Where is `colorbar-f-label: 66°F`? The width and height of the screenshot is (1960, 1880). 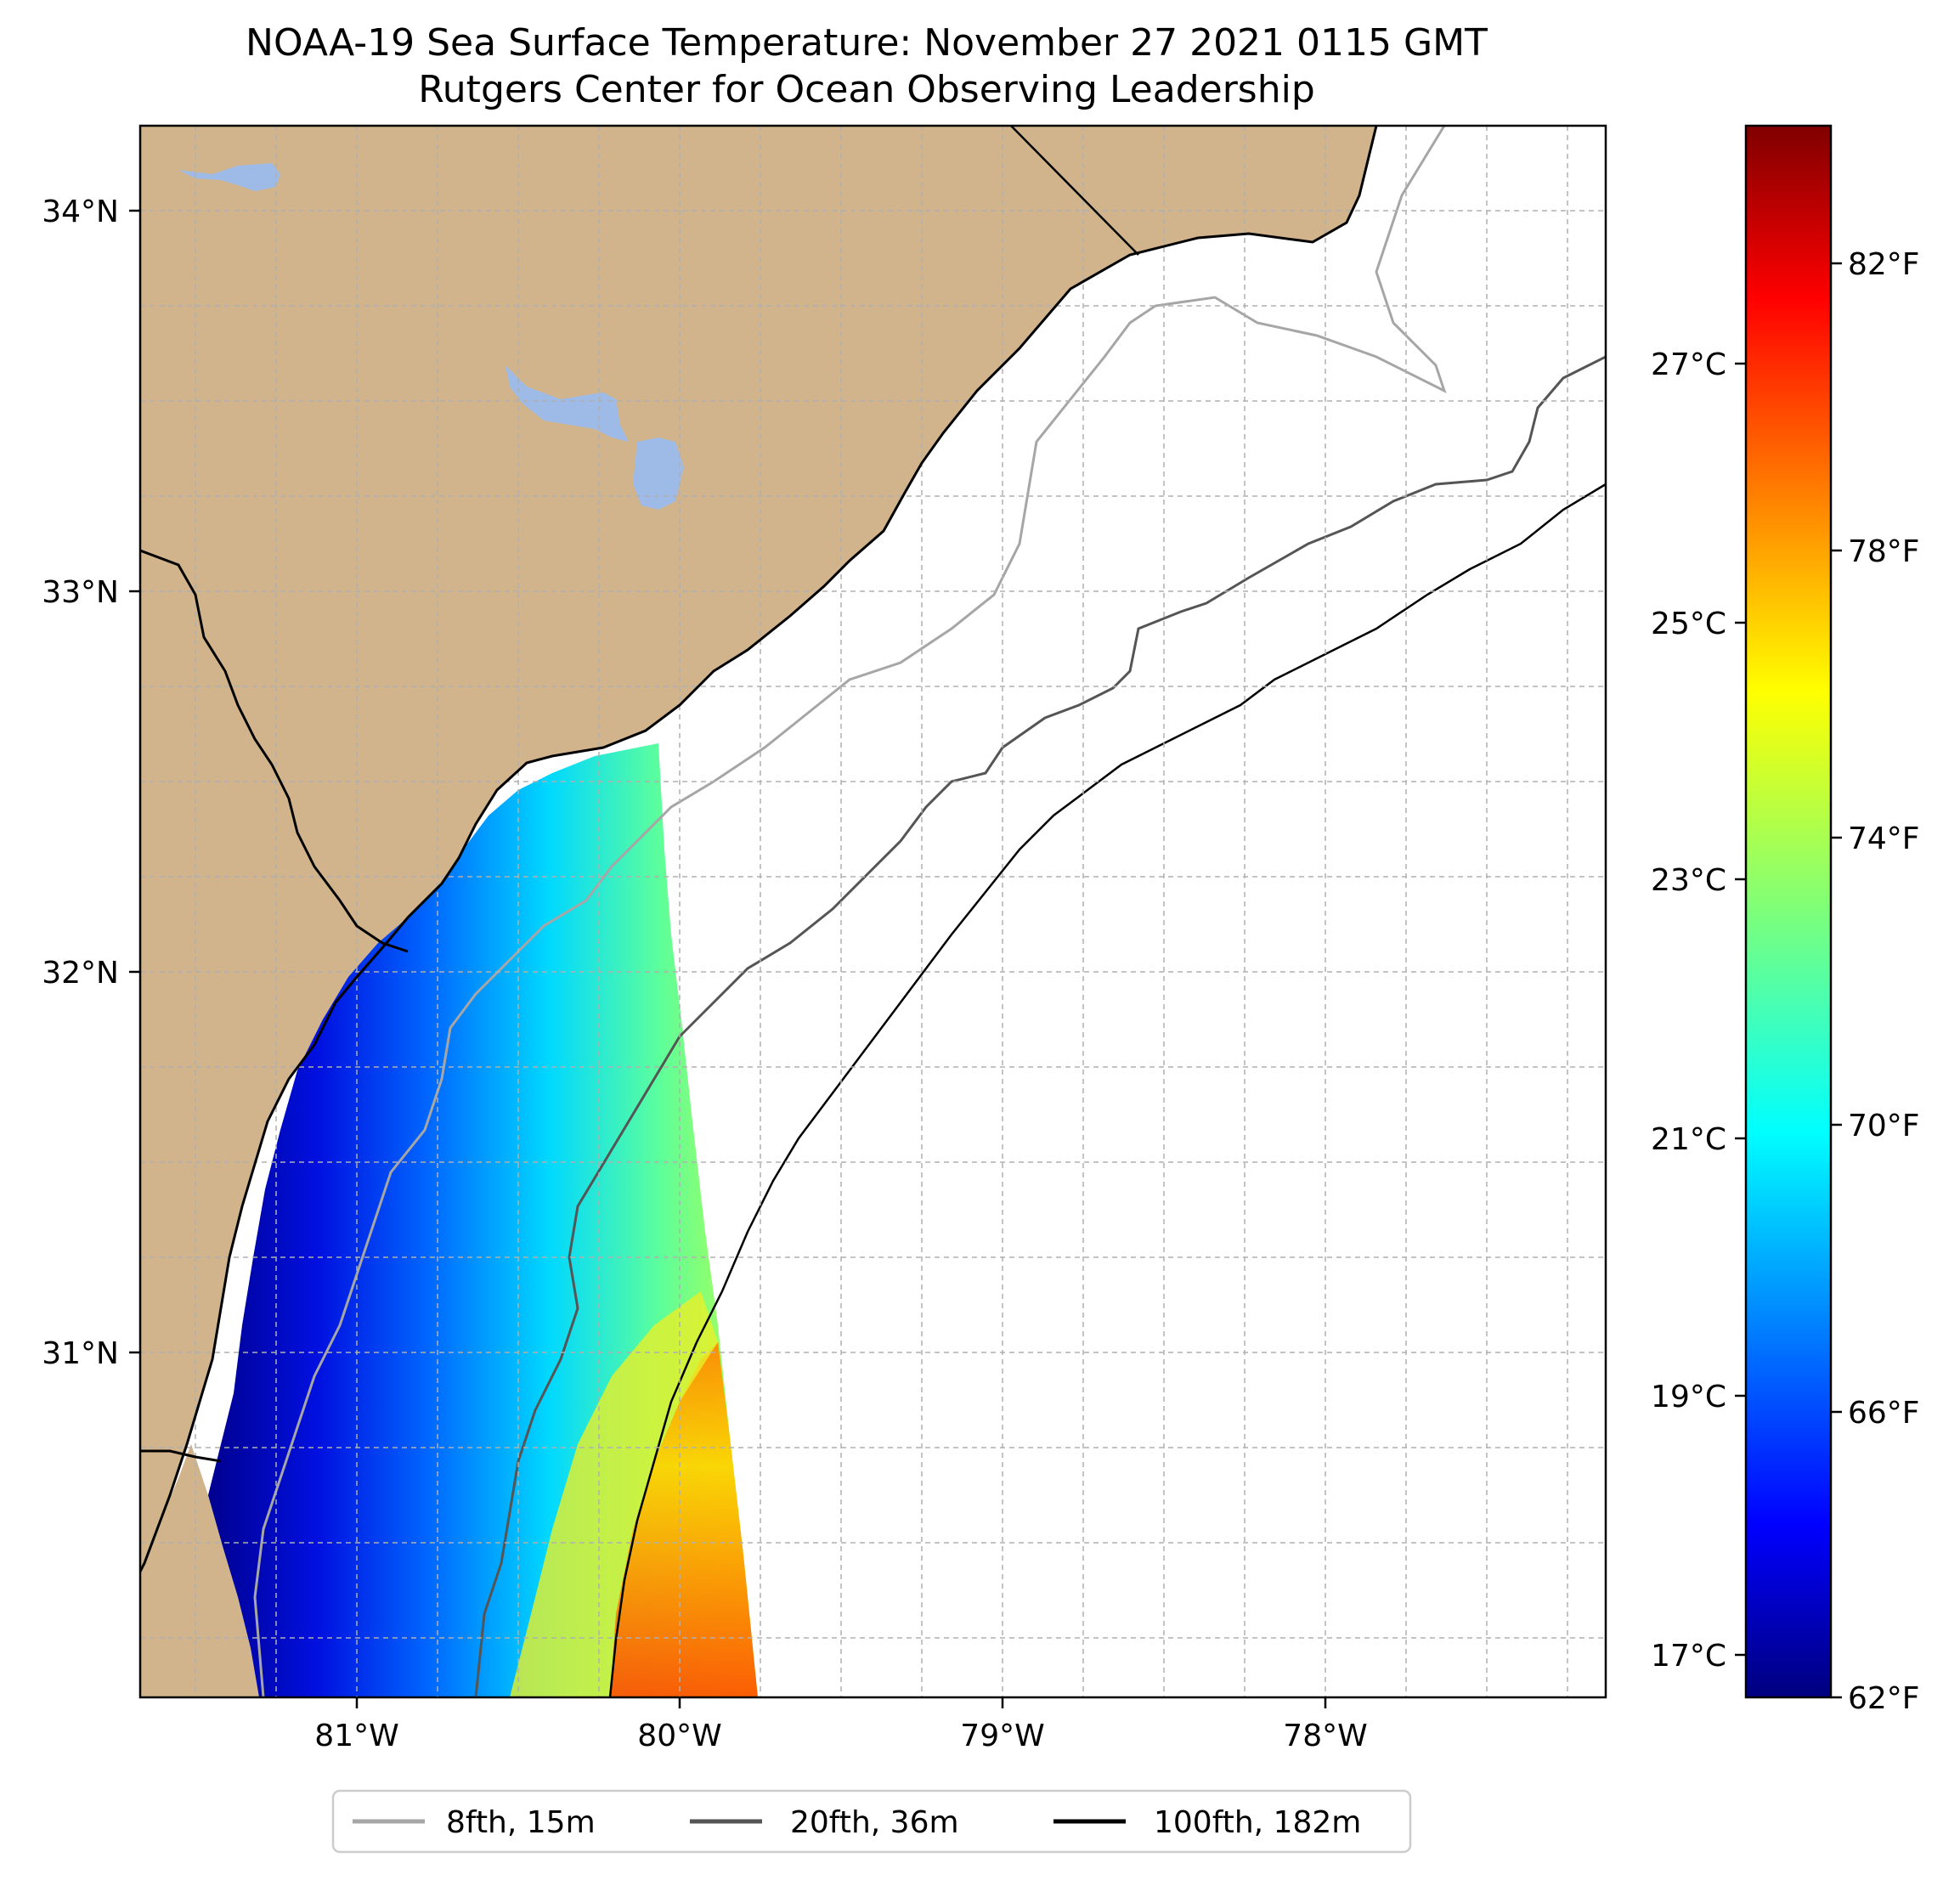 colorbar-f-label: 66°F is located at coordinates (1884, 1414).